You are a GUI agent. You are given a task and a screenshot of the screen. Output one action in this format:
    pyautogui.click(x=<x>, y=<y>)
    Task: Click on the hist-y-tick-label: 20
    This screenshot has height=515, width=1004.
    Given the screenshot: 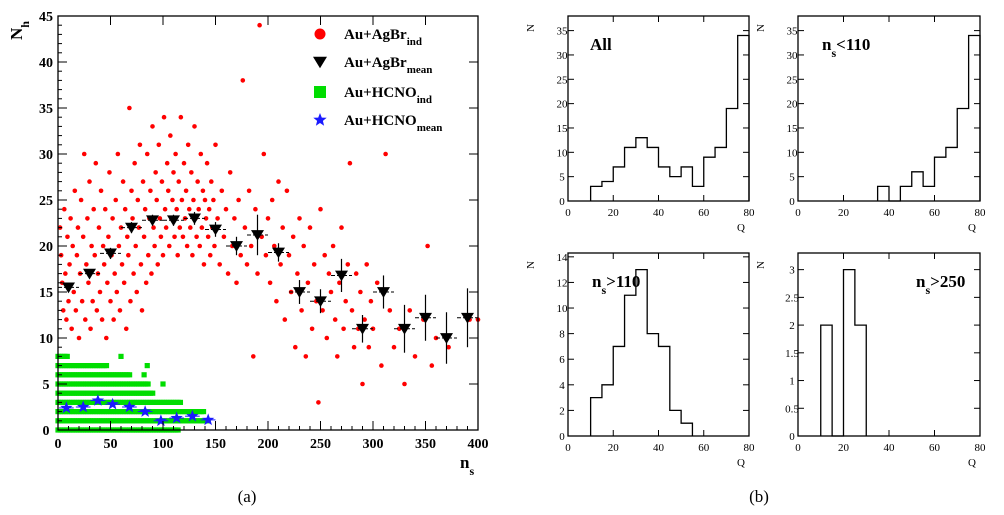 What is the action you would take?
    pyautogui.click(x=793, y=105)
    